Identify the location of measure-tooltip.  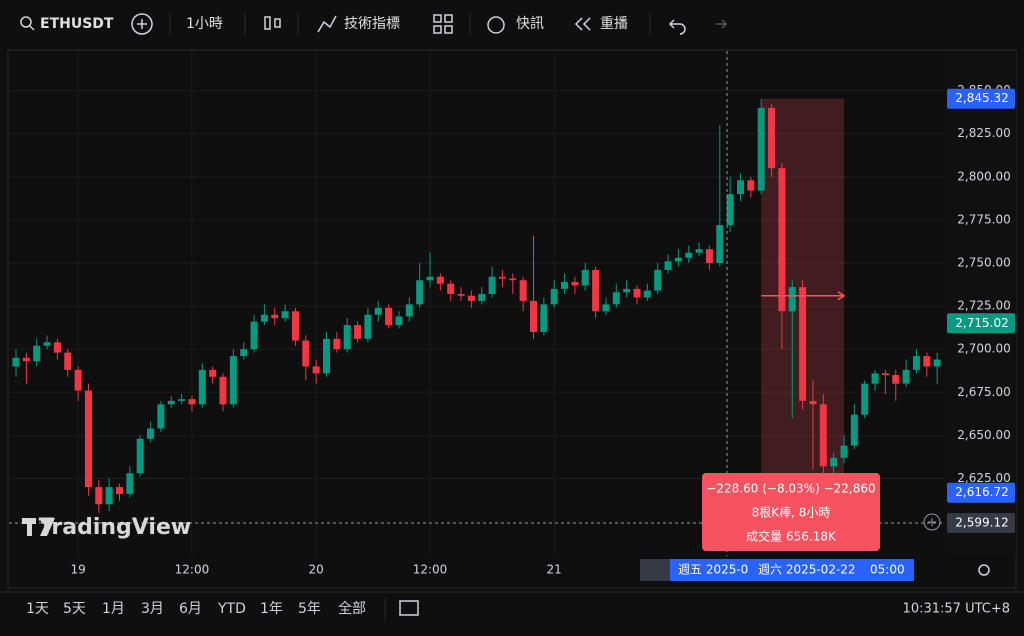
(791, 512).